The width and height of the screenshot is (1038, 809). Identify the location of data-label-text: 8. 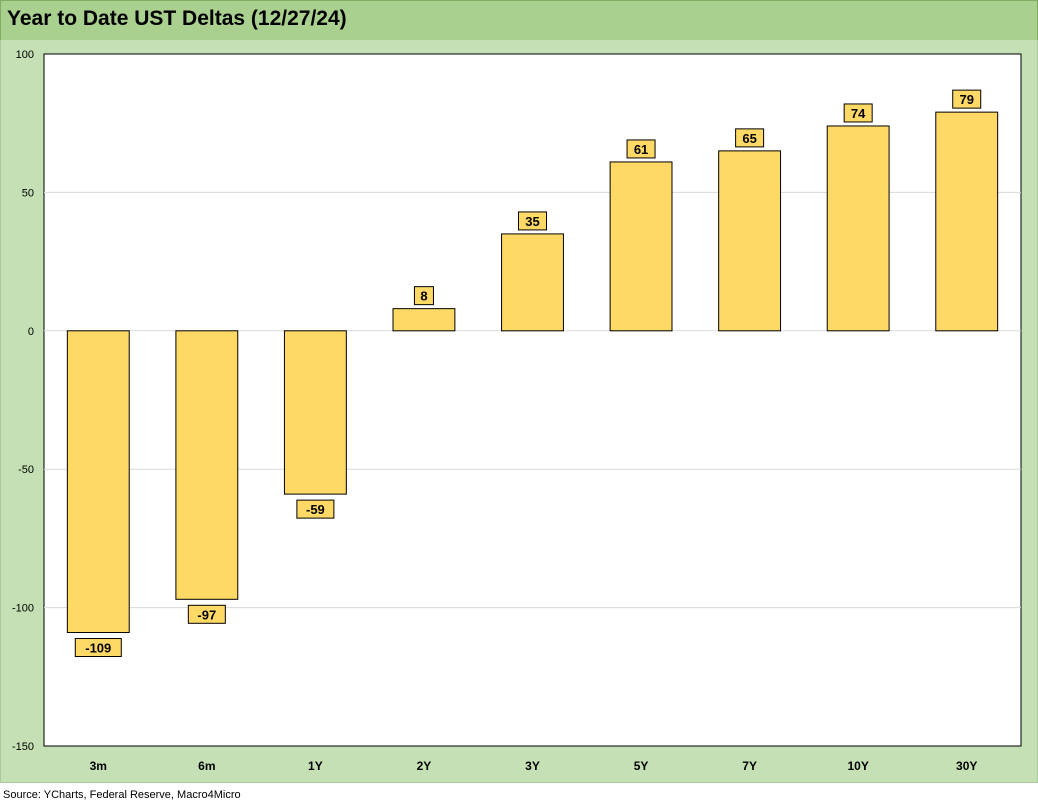
(423, 296).